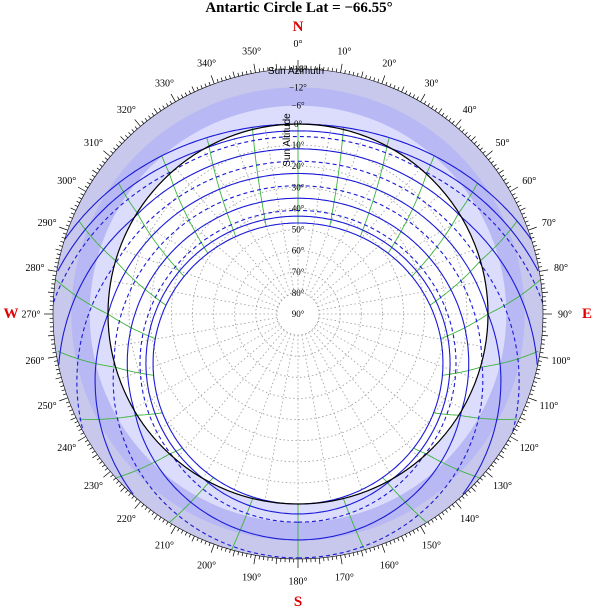  Describe the element at coordinates (93, 143) in the screenshot. I see `azimuth-label-310: 310°` at that location.